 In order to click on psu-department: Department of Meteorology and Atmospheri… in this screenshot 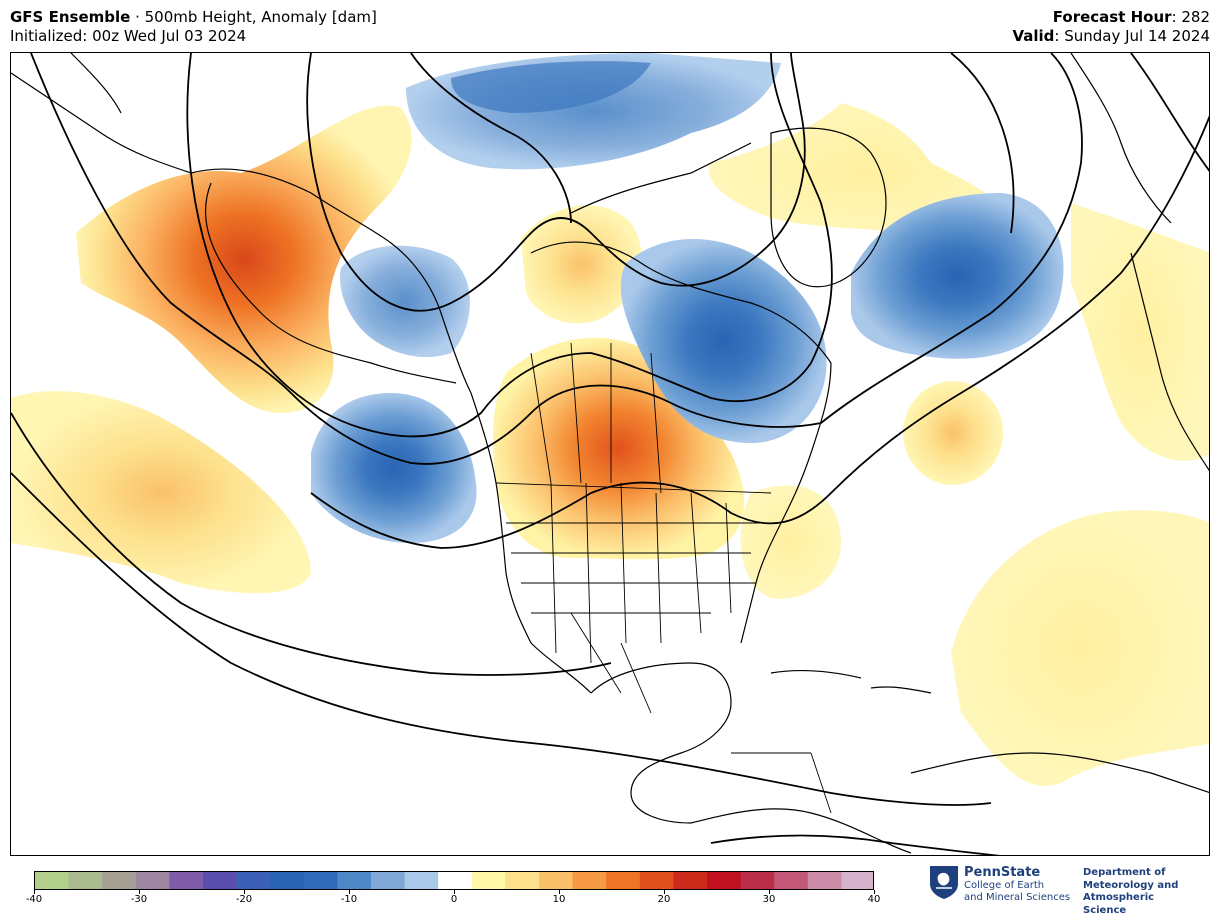, I will do `click(1140, 892)`.